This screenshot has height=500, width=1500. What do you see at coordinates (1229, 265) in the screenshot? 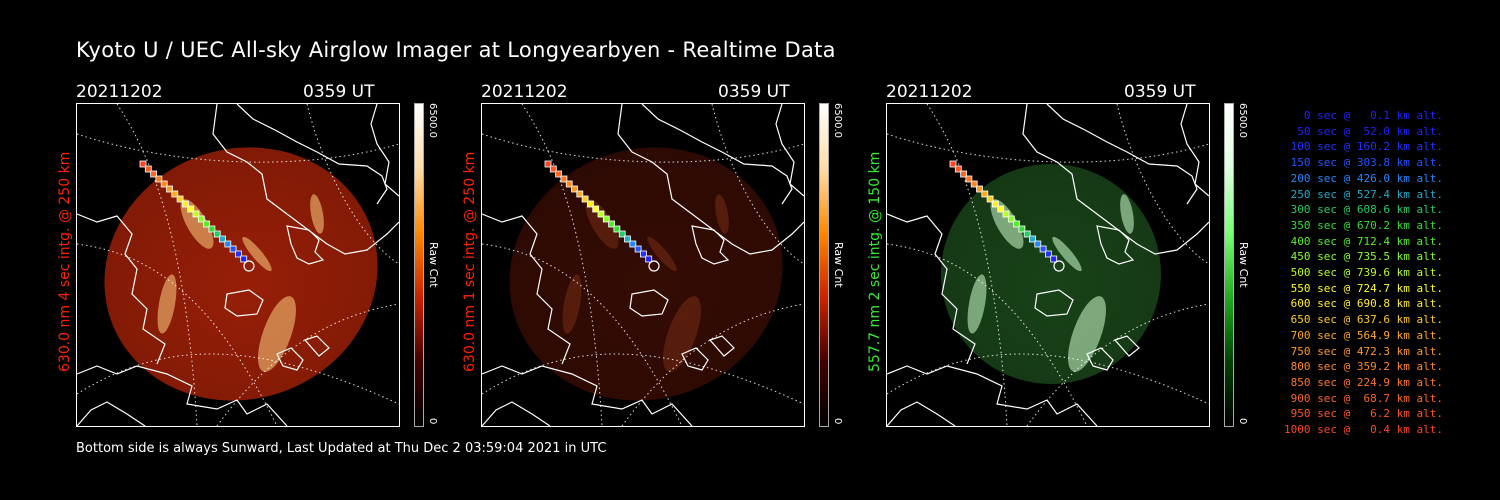
I see `panel-3-colorbar` at bounding box center [1229, 265].